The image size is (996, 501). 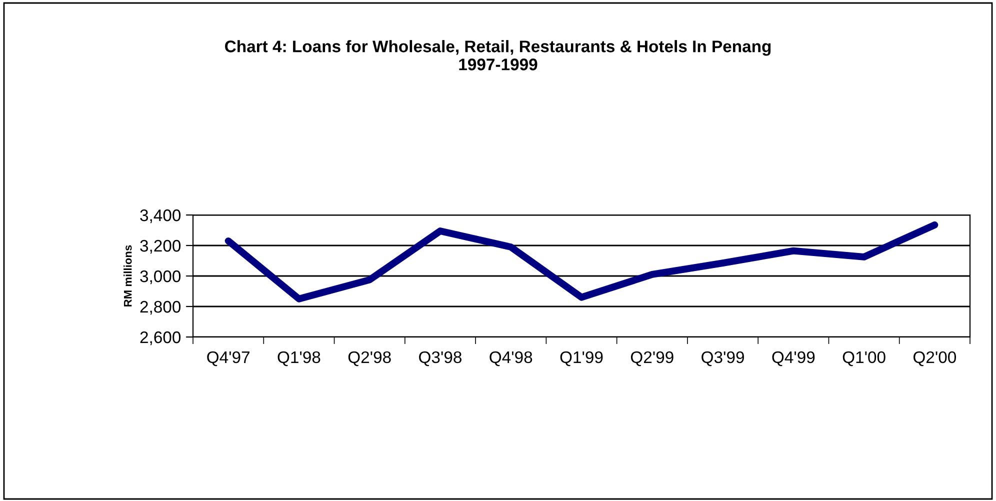 I want to click on chart-title: Chart 4: Loans for Wholesale, Retail, Restaurants & Hotels In Penang 1997-1999, so click(x=498, y=55).